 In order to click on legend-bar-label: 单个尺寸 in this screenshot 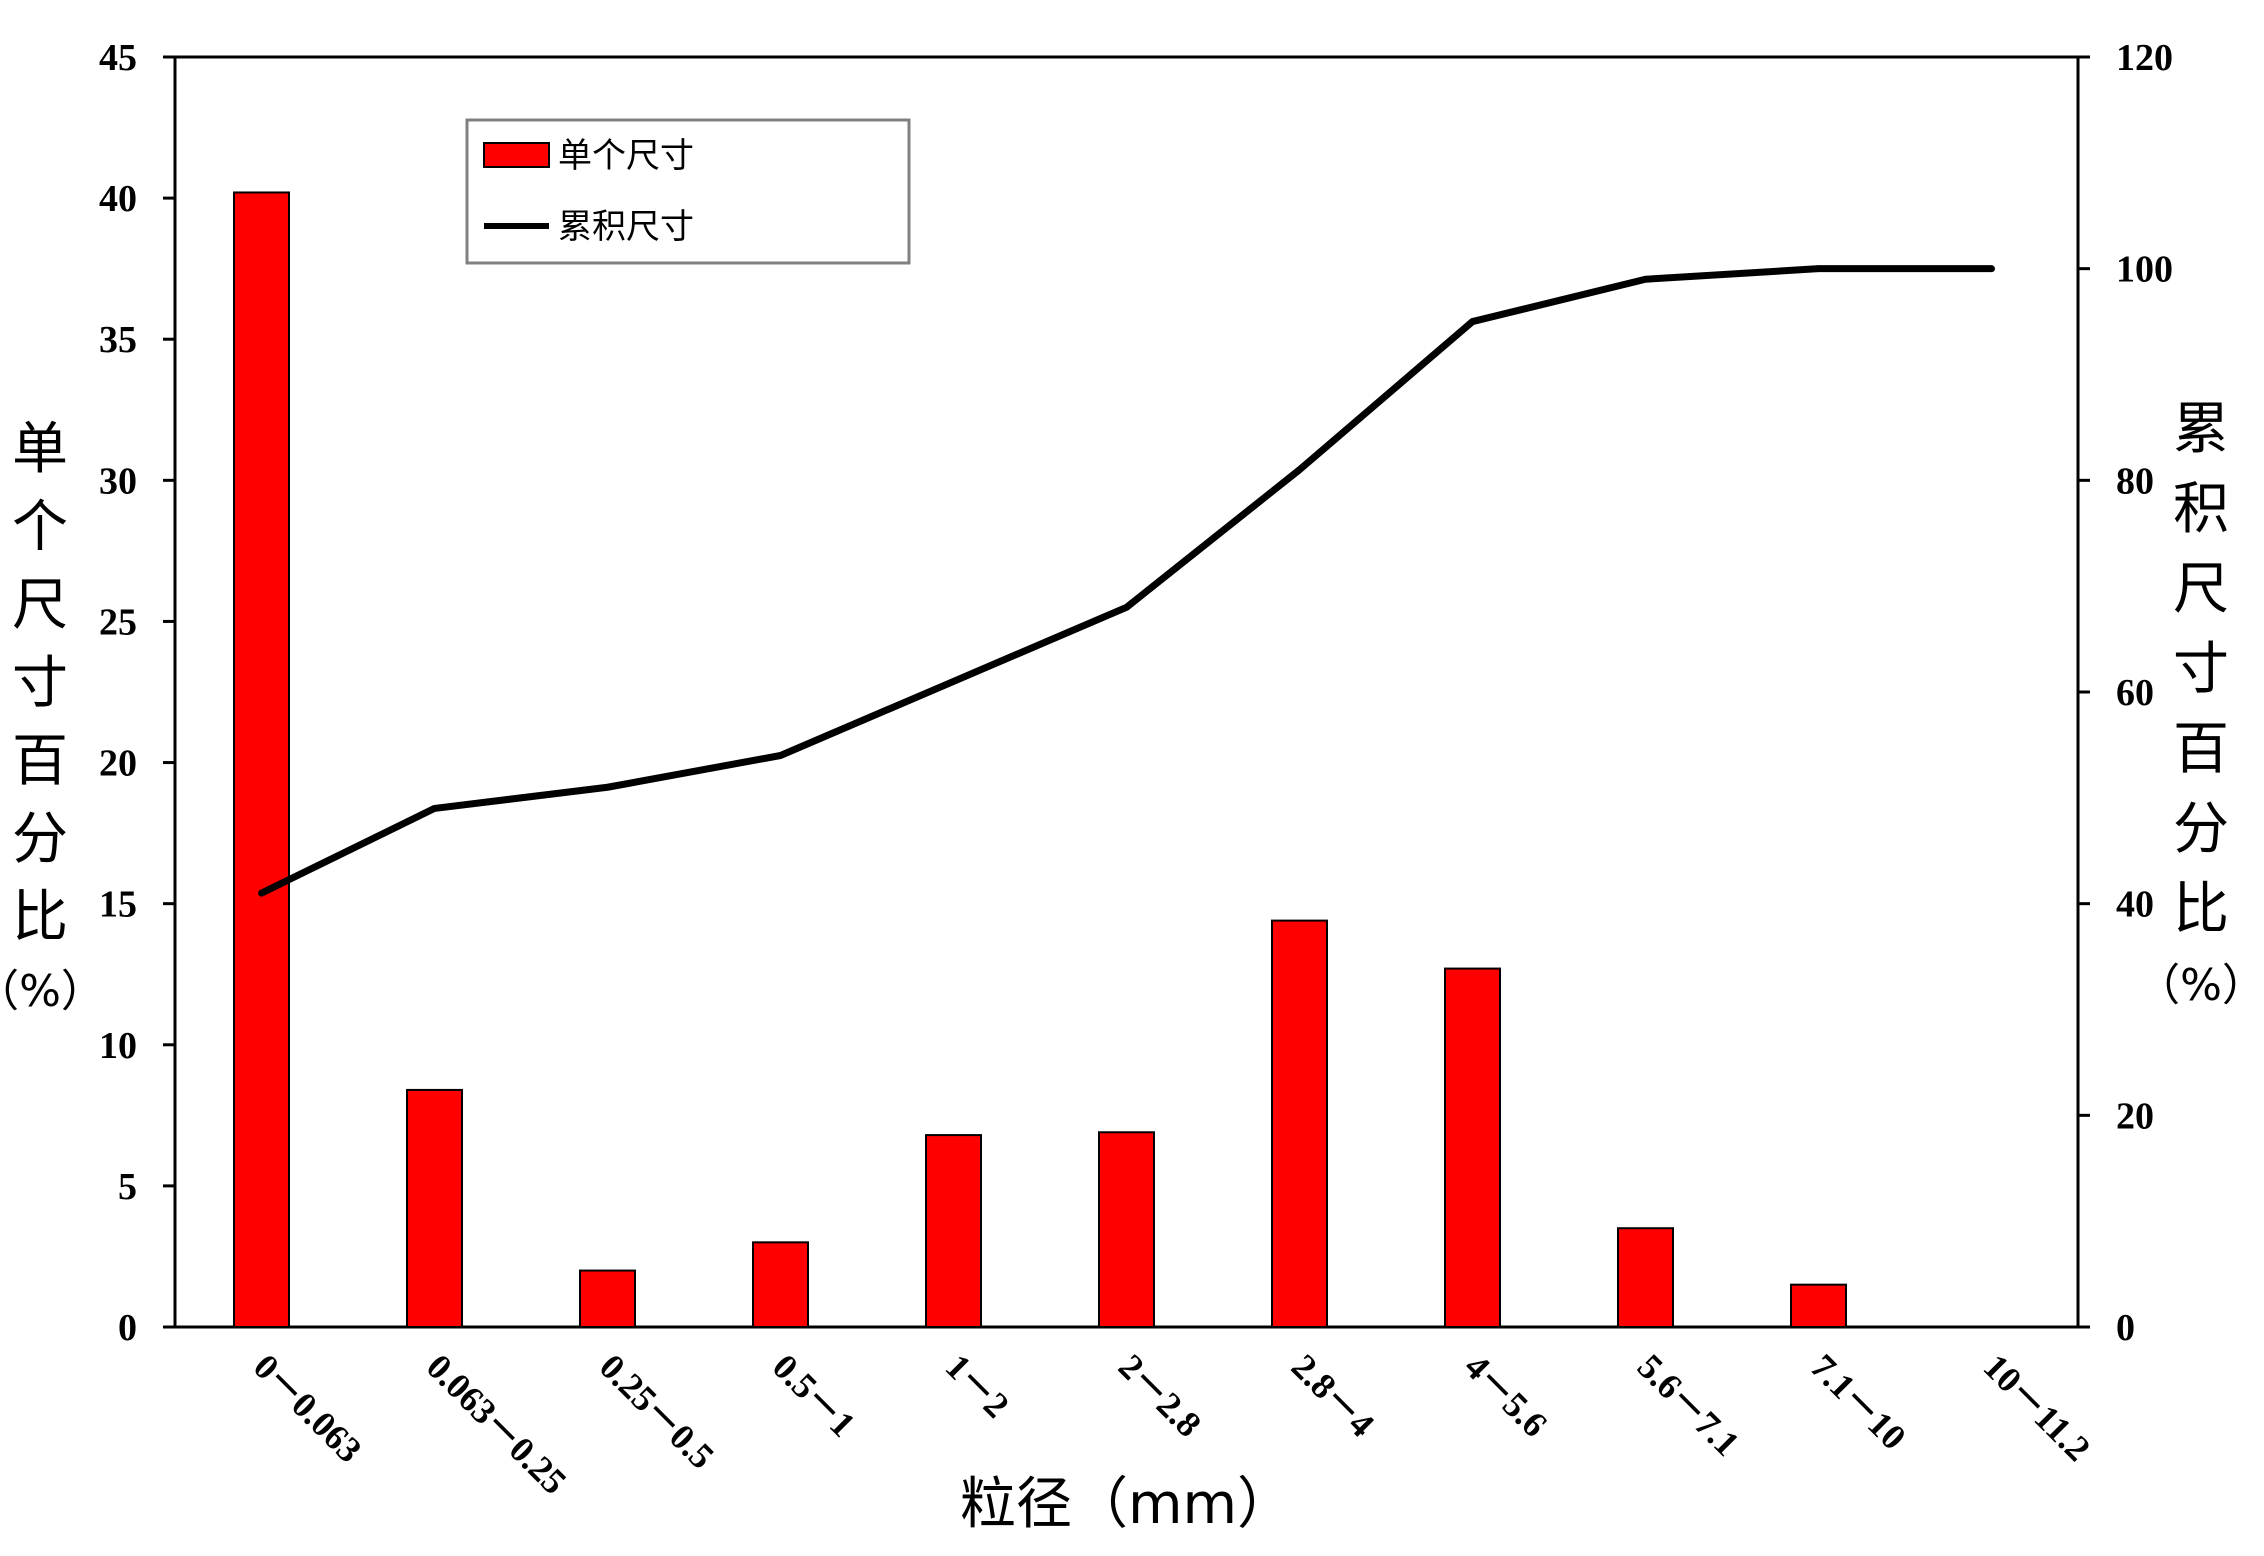, I will do `click(626, 156)`.